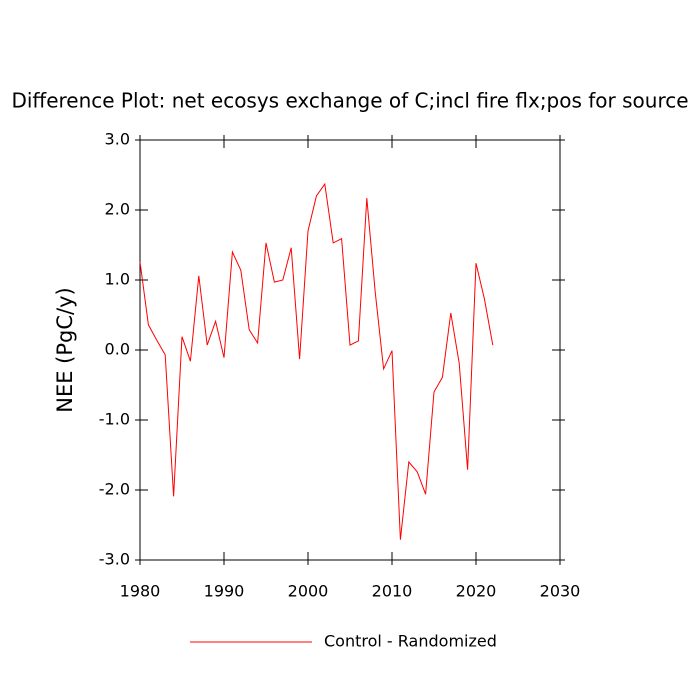  I want to click on y-axis-label: NEE (PgC/y), so click(65, 349).